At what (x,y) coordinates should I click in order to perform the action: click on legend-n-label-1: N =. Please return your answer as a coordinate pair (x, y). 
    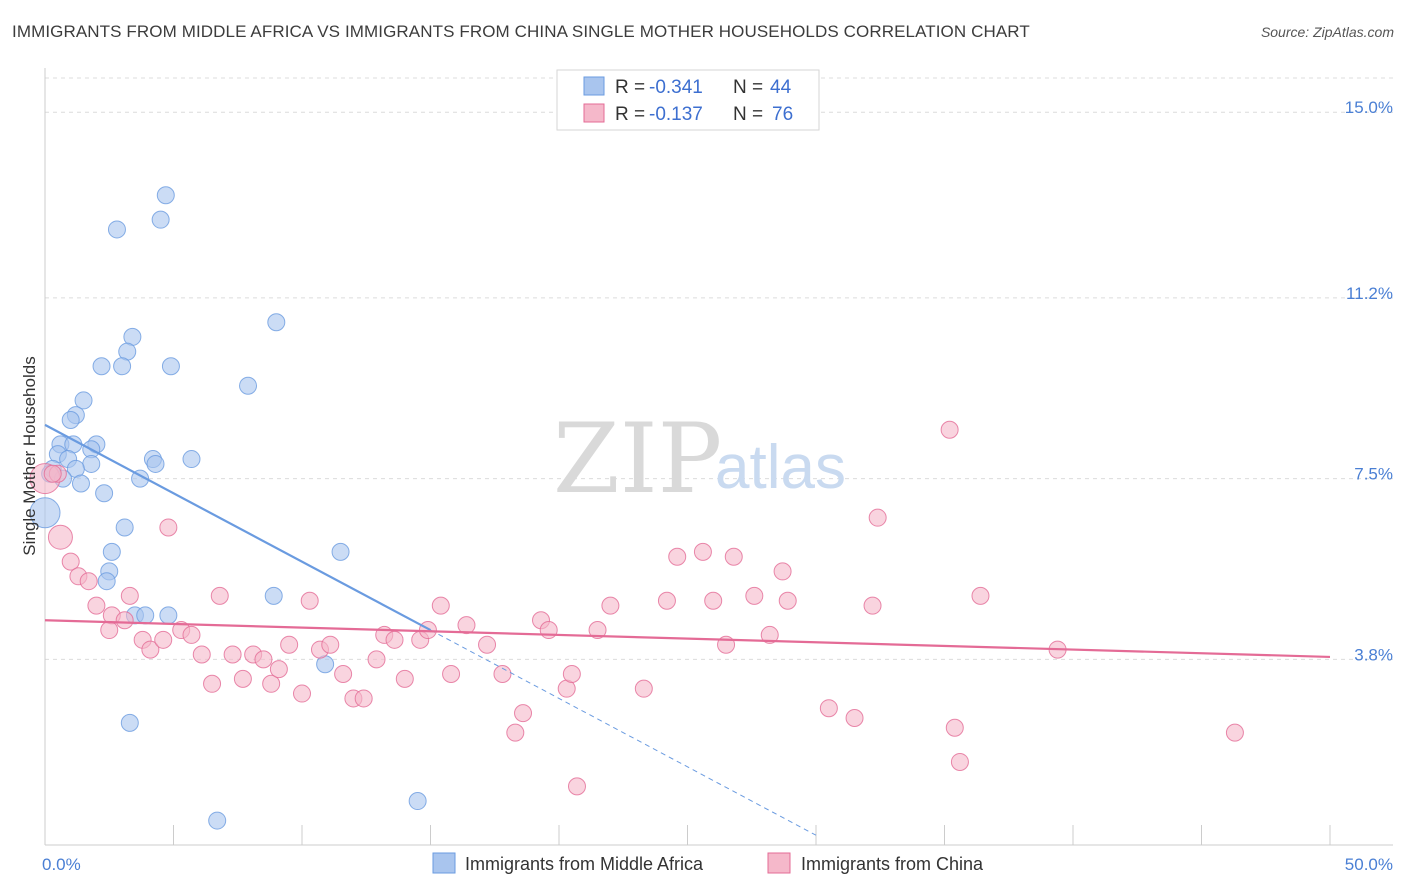
    Looking at the image, I should click on (748, 87).